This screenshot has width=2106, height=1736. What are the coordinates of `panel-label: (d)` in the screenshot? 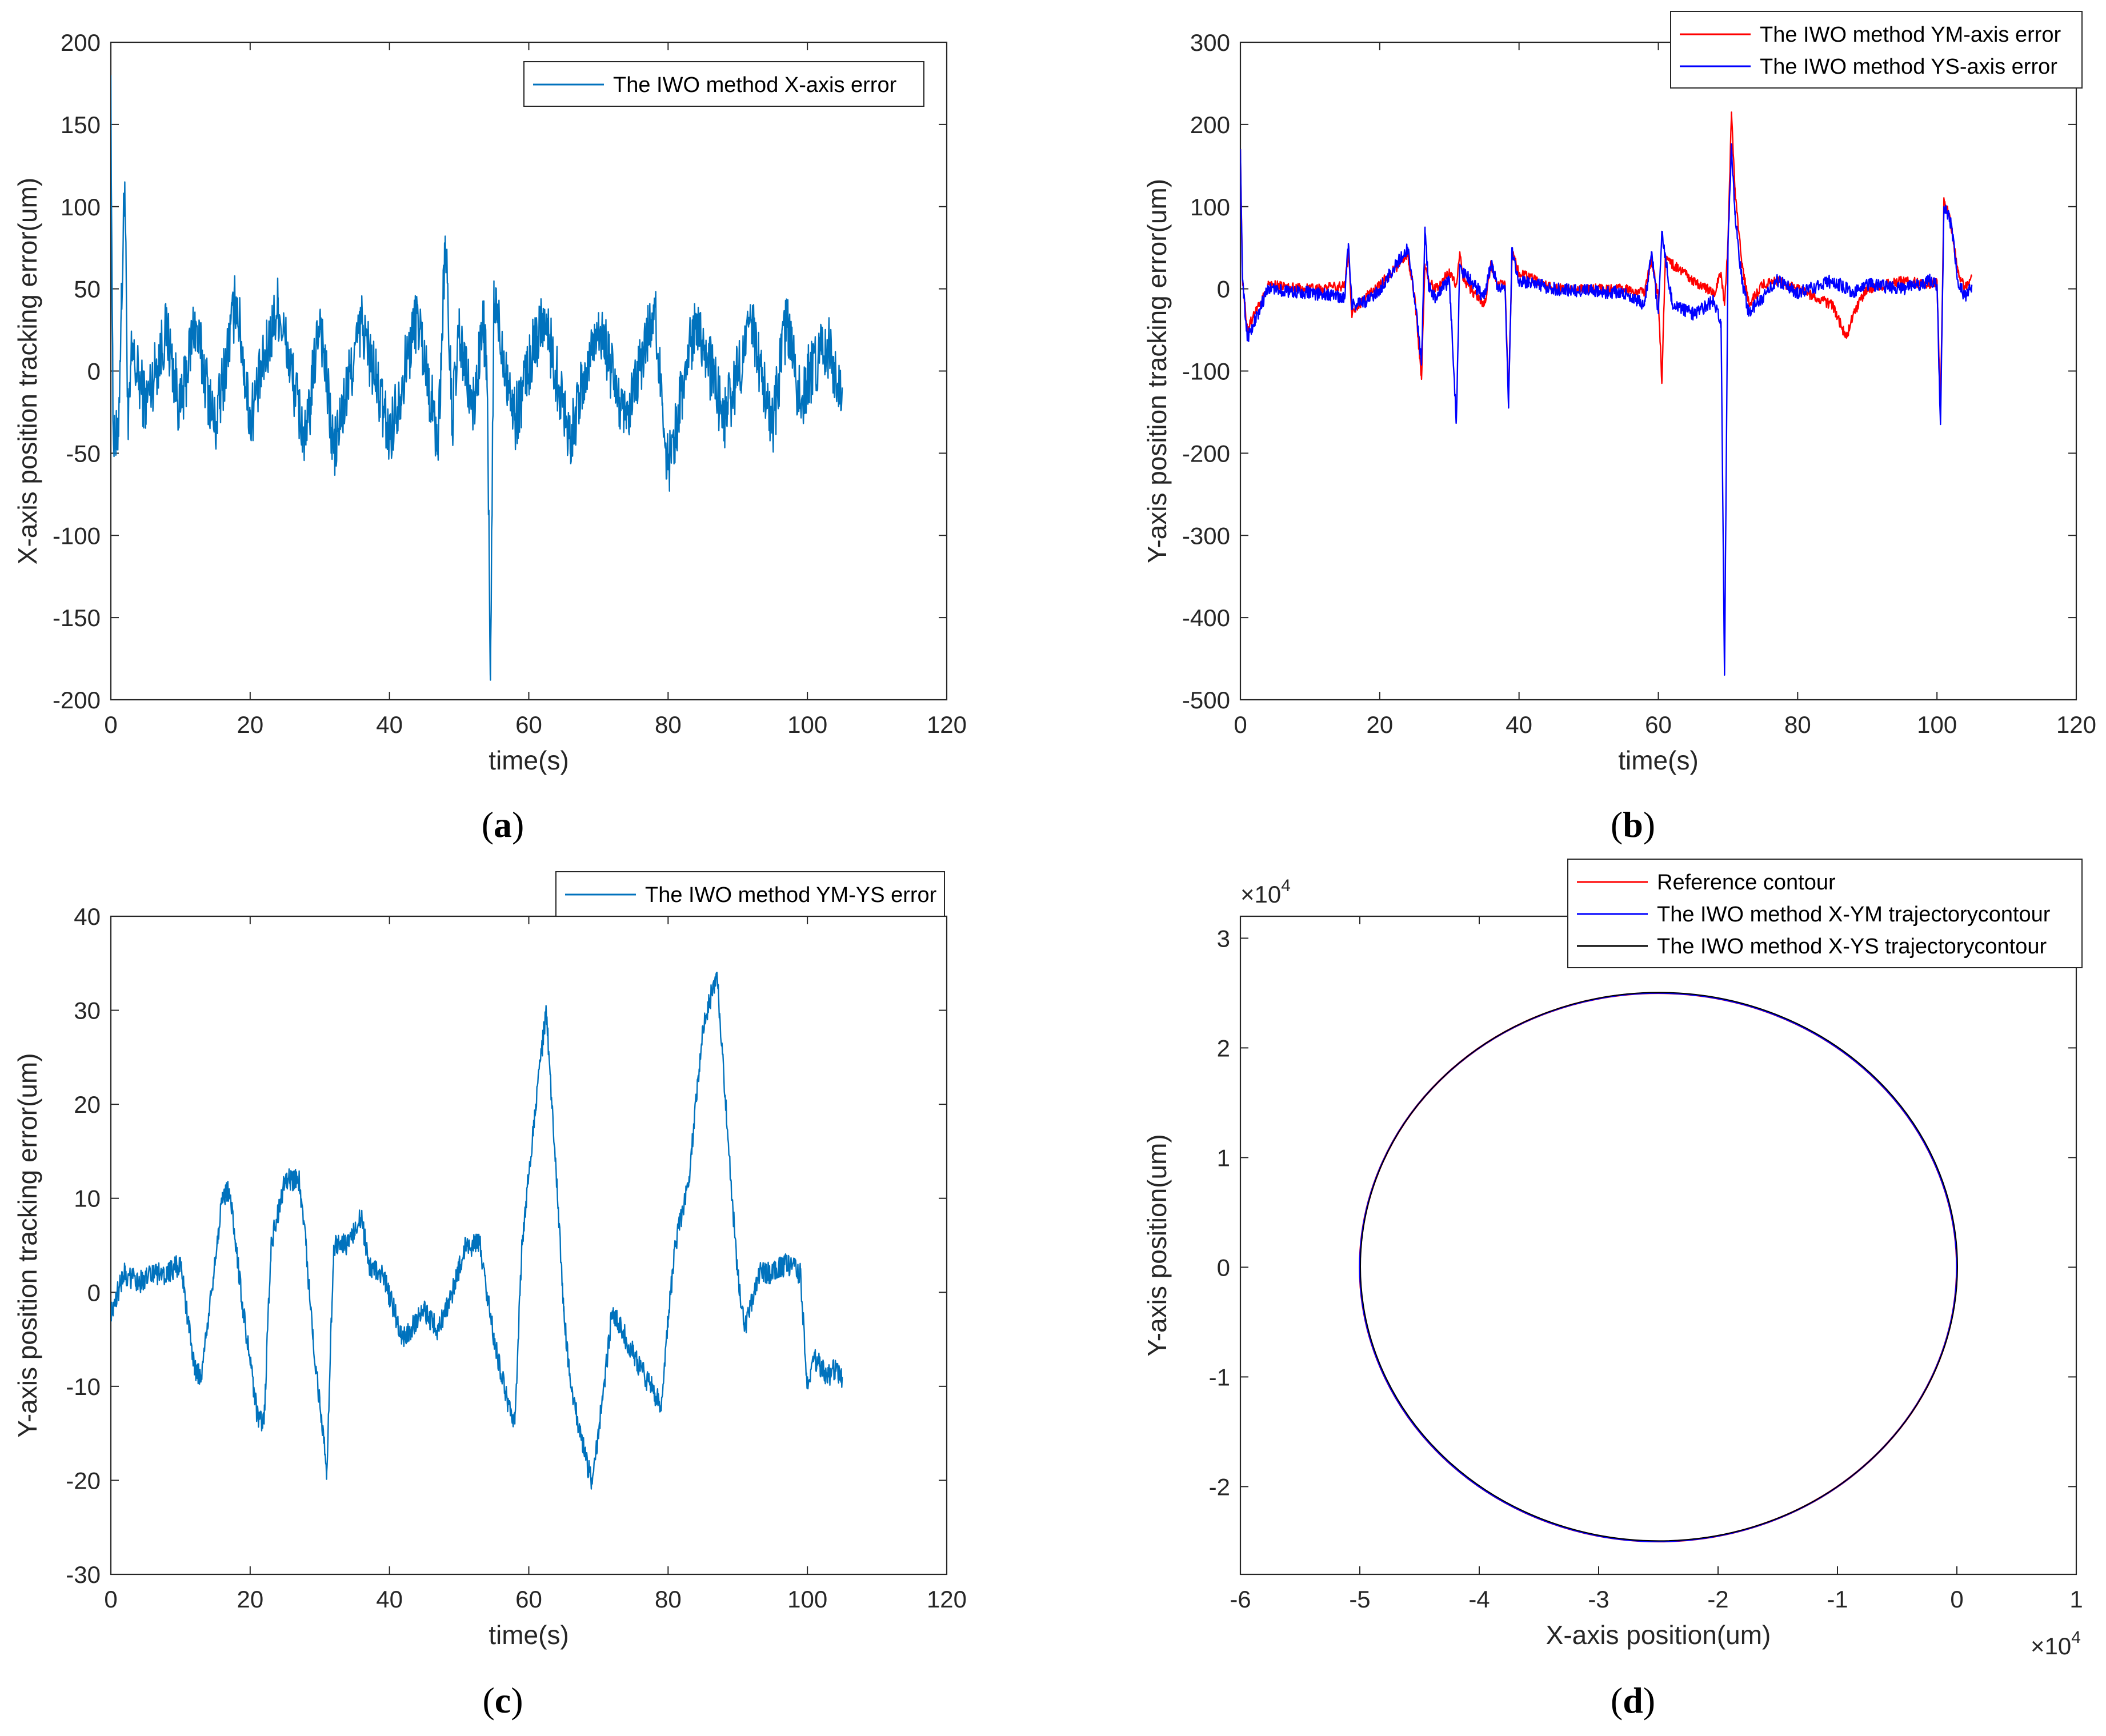 It's located at (1633, 1700).